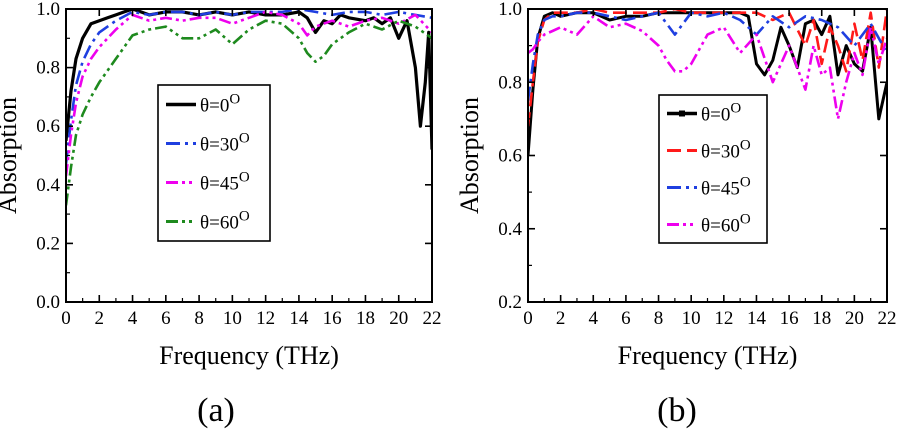 The height and width of the screenshot is (433, 900). Describe the element at coordinates (216, 410) in the screenshot. I see `panel-label: (a)` at that location.